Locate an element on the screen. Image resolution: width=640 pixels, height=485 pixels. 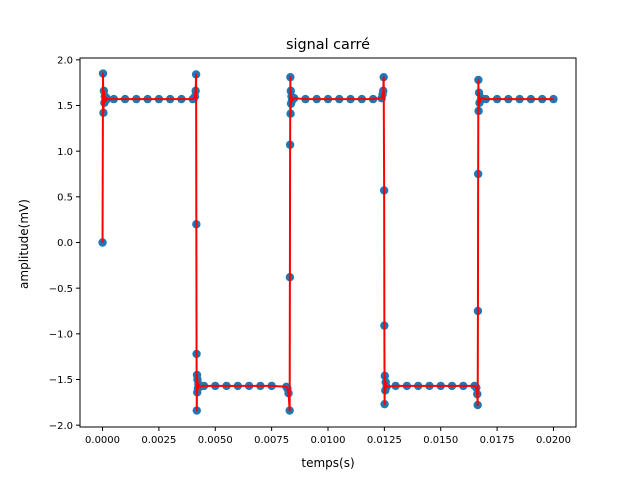
x-tick-label: 0.0125 is located at coordinates (384, 440).